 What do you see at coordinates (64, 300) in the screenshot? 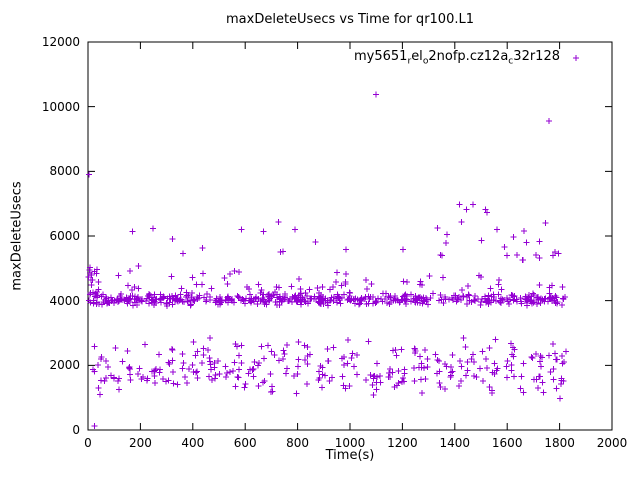
I see `y-tick-label: 4000` at bounding box center [64, 300].